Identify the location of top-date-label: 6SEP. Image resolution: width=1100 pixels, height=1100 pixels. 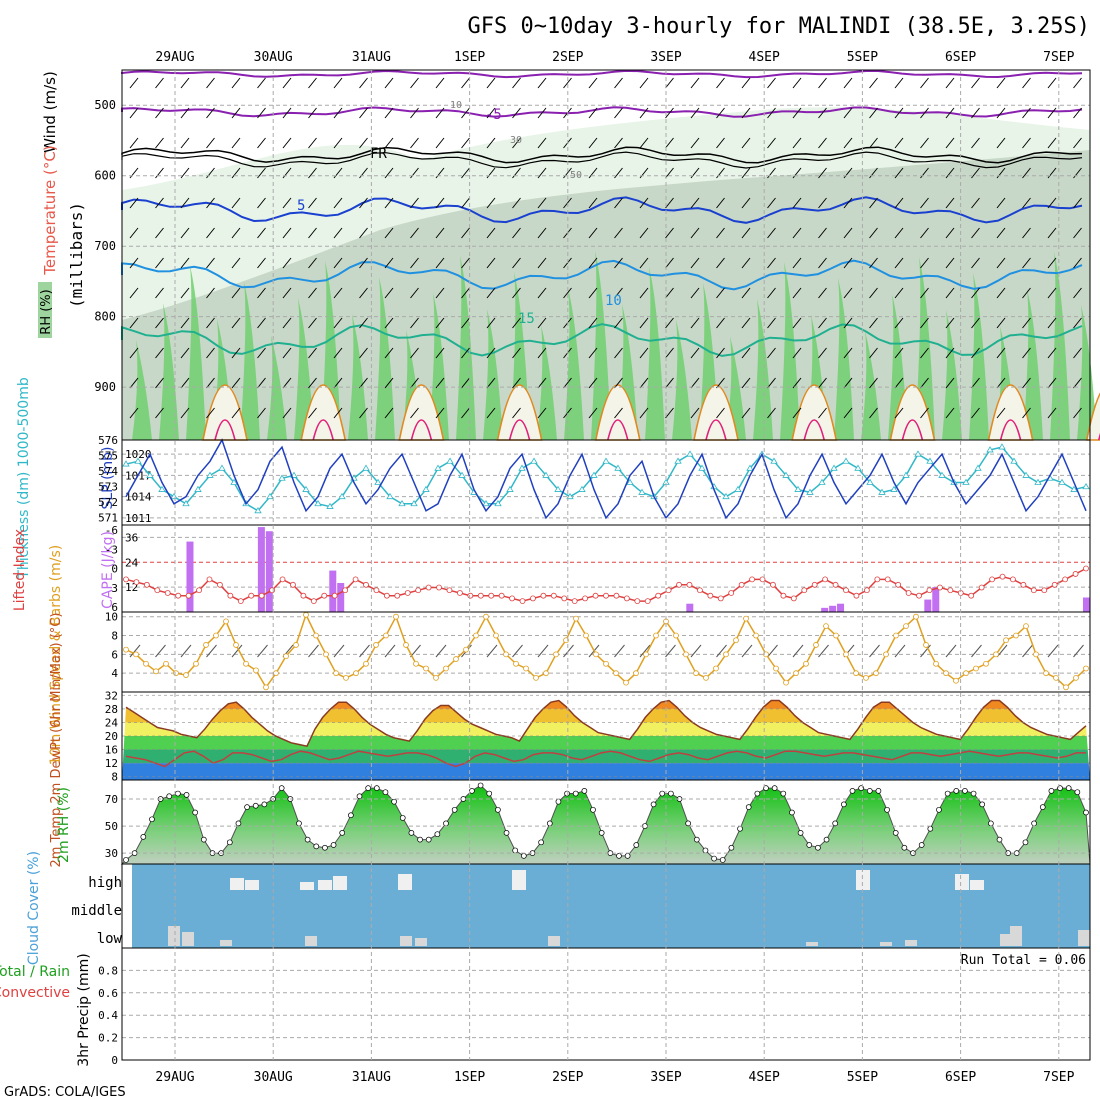
(960, 57).